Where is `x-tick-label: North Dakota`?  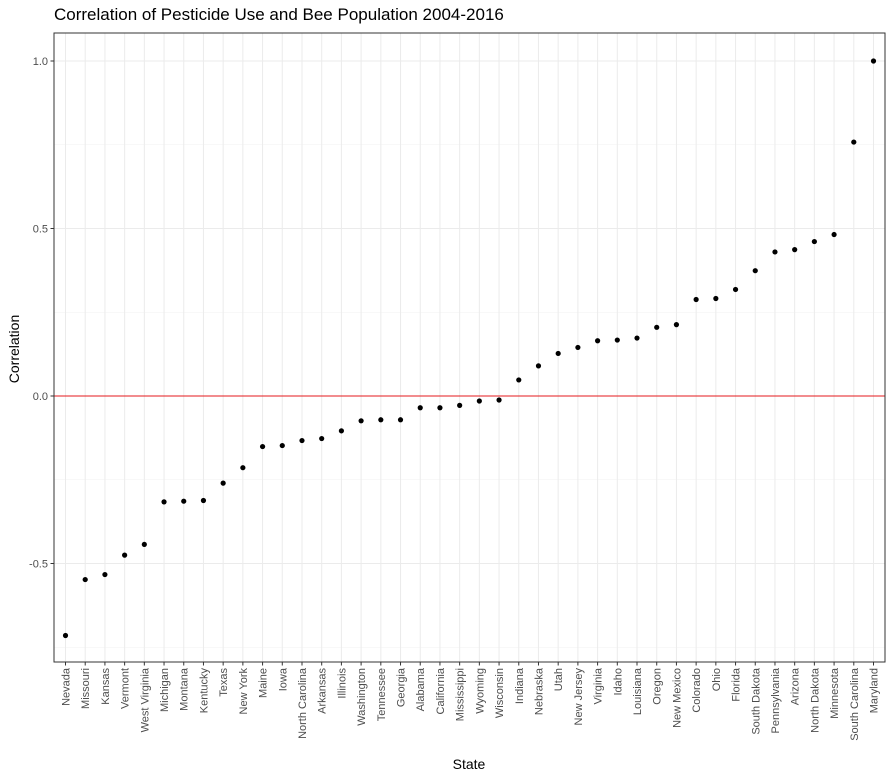 x-tick-label: North Dakota is located at coordinates (815, 700).